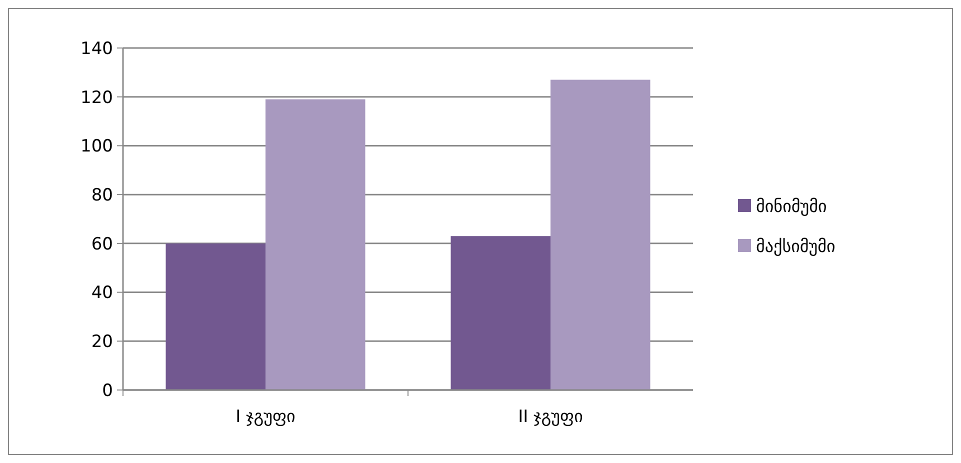 This screenshot has width=961, height=463. What do you see at coordinates (266, 417) in the screenshot?
I see `x-tick-label: I ჯგუფი` at bounding box center [266, 417].